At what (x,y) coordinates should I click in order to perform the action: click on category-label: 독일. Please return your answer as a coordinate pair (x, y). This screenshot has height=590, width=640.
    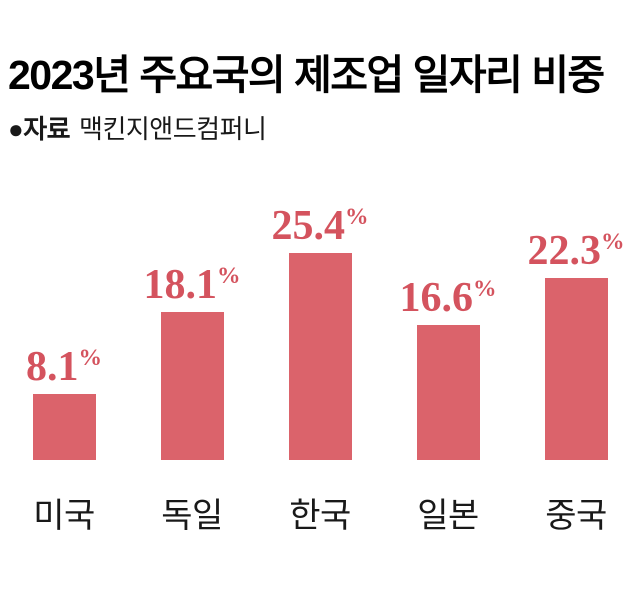
    Looking at the image, I should click on (192, 516).